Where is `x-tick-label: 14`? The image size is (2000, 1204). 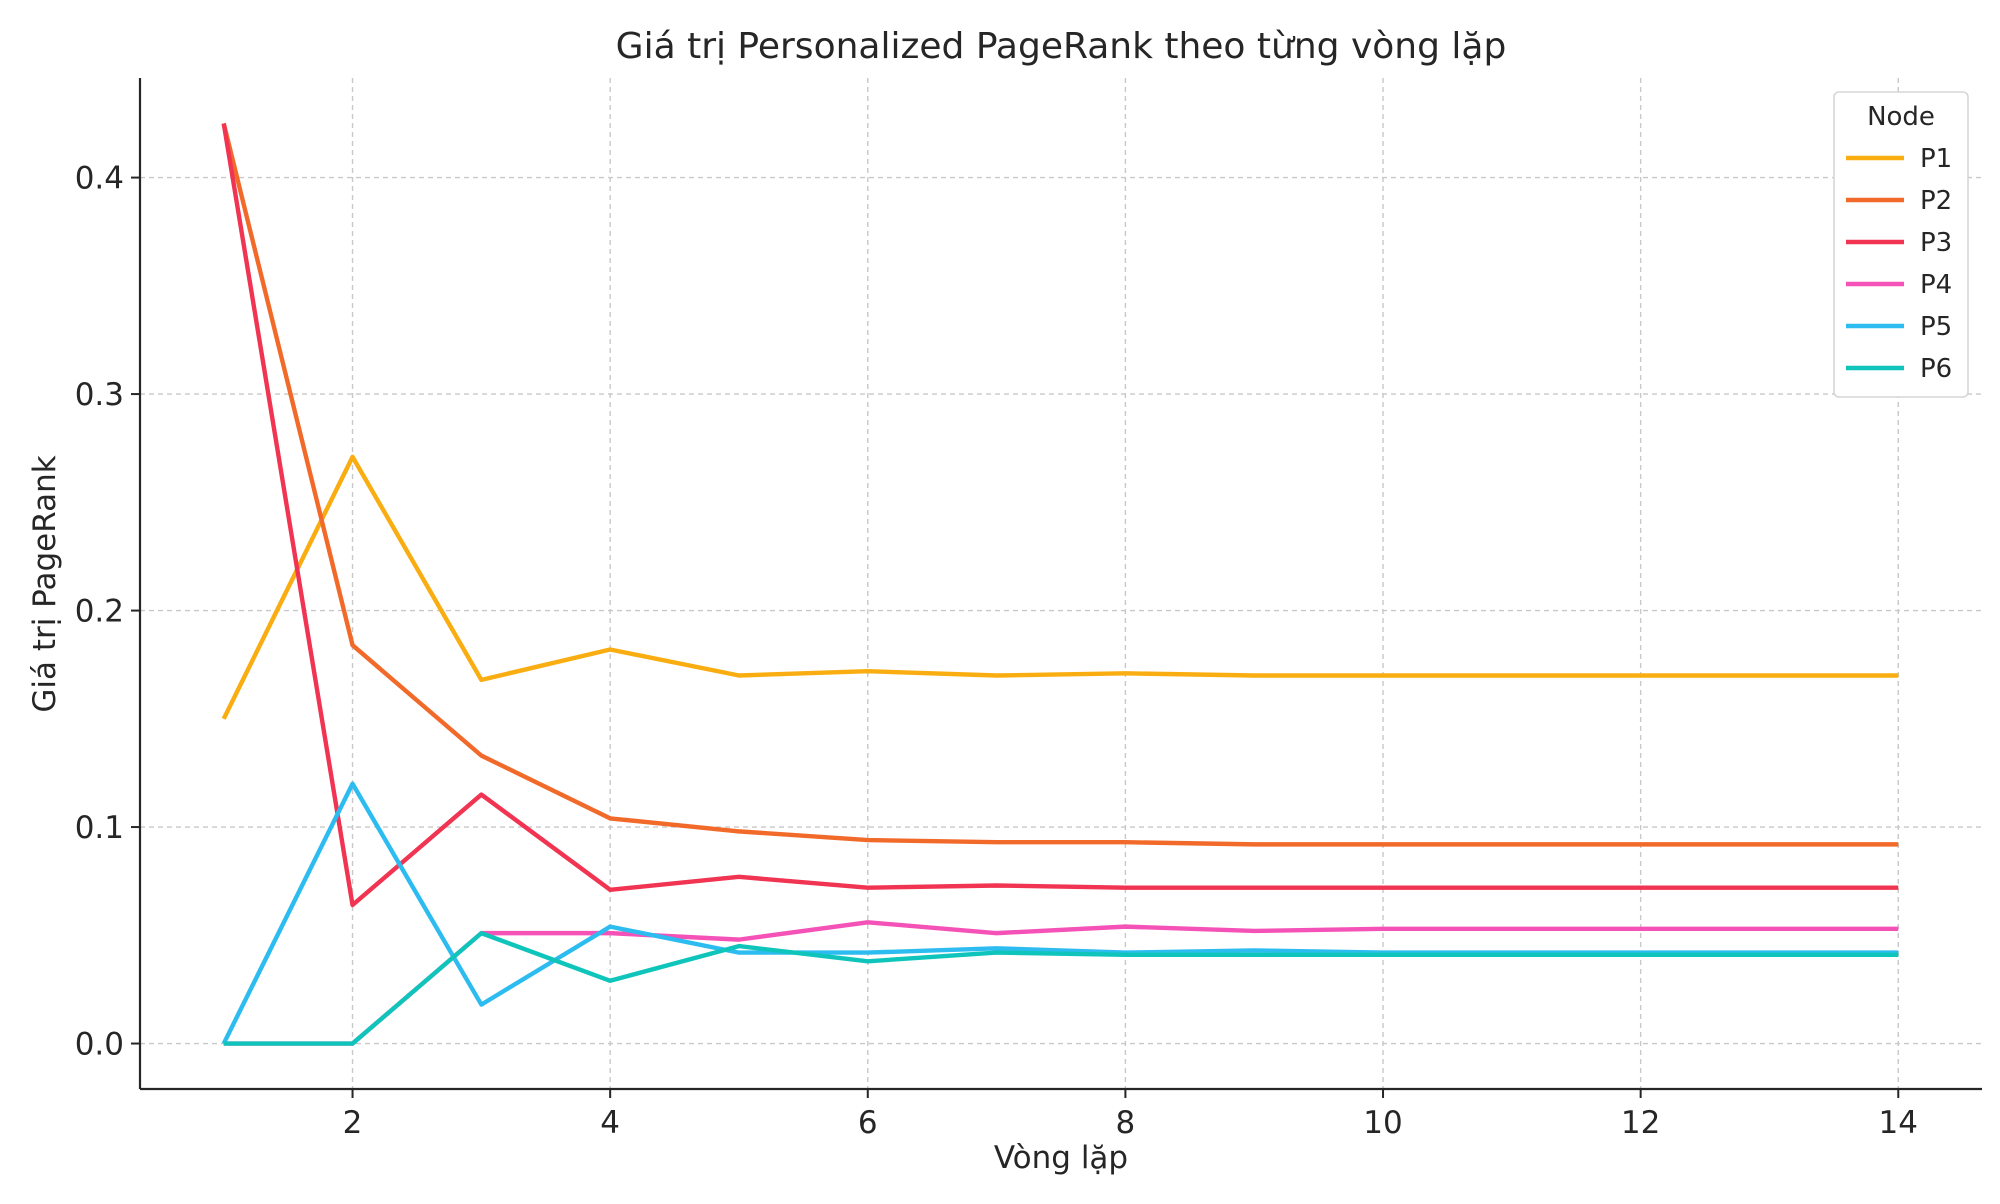
x-tick-label: 14 is located at coordinates (1898, 1123).